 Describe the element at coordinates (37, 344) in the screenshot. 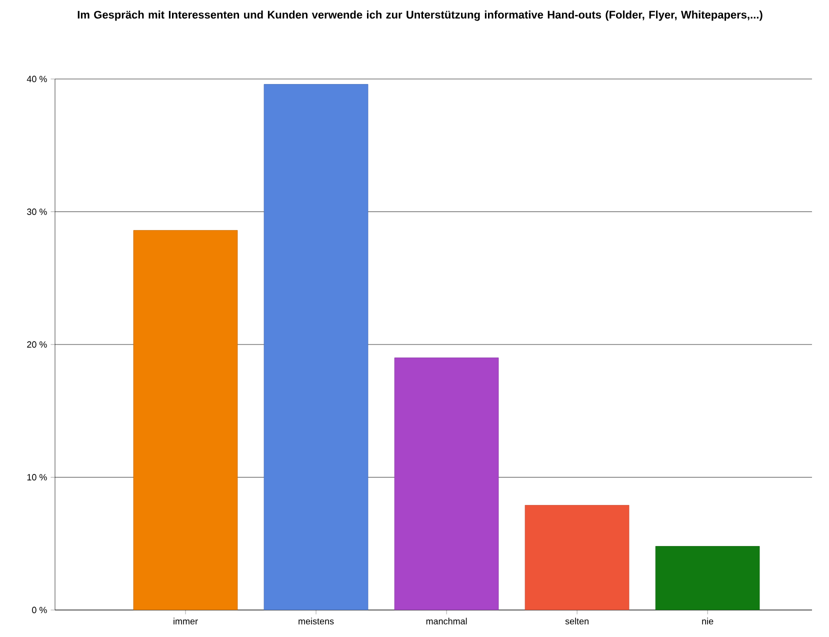

I see `y-tick-label: 20 %` at that location.